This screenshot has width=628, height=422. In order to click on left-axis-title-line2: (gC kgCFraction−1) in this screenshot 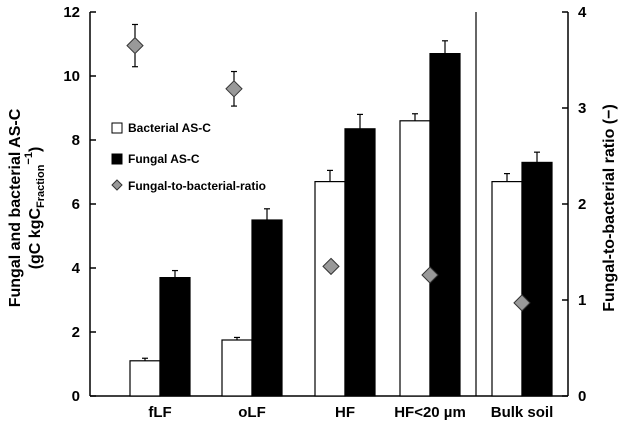, I will do `click(35, 208)`.